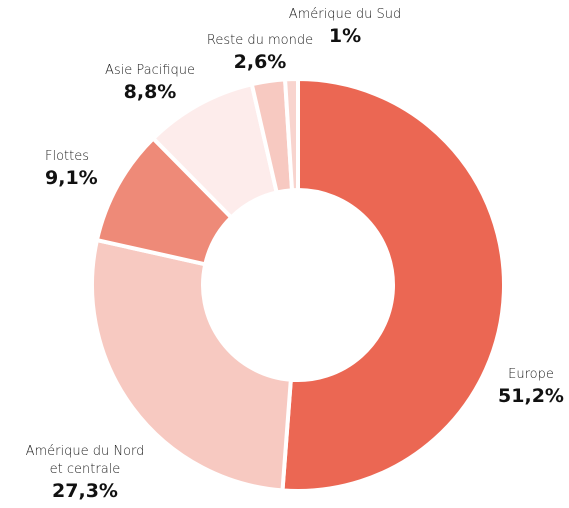  I want to click on category-name: Amérique du Nord et centrale, so click(85, 460).